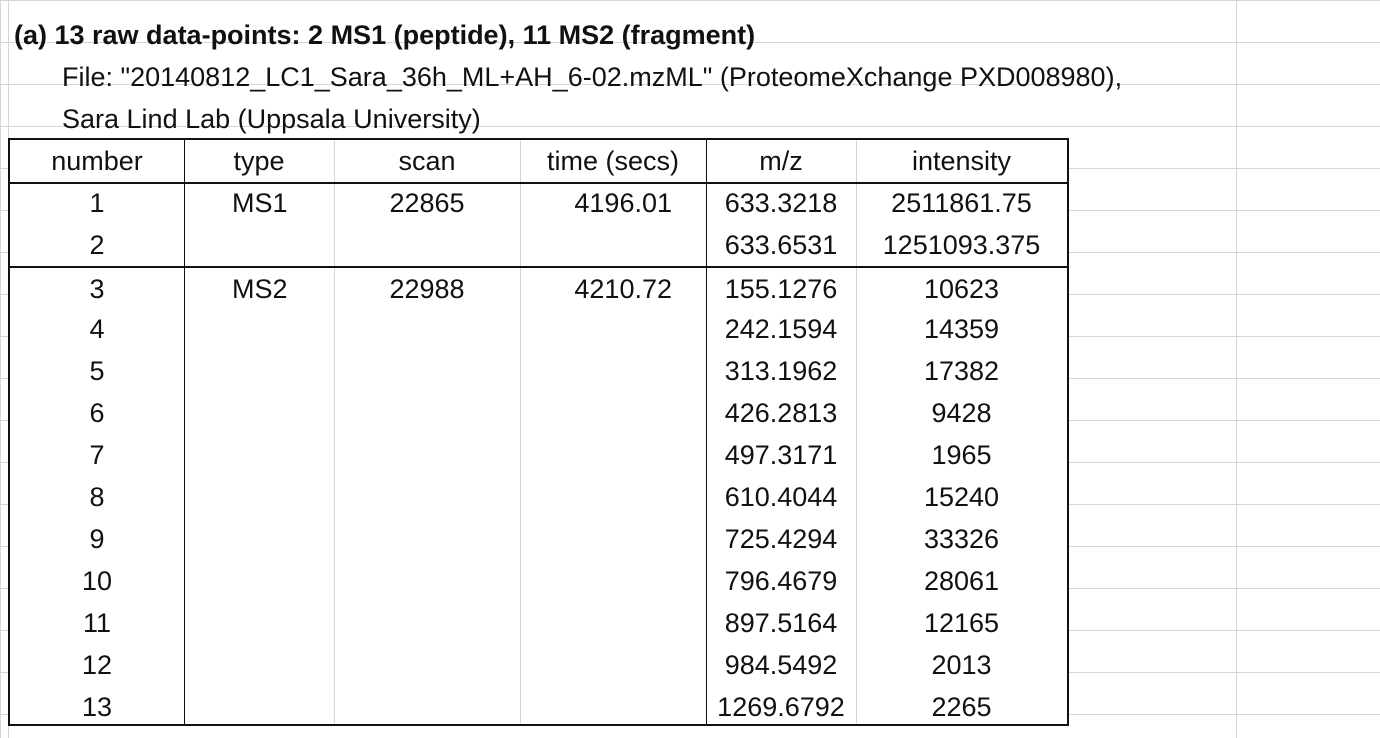 The height and width of the screenshot is (738, 1380). I want to click on cell-mz: 497.3171, so click(781, 455).